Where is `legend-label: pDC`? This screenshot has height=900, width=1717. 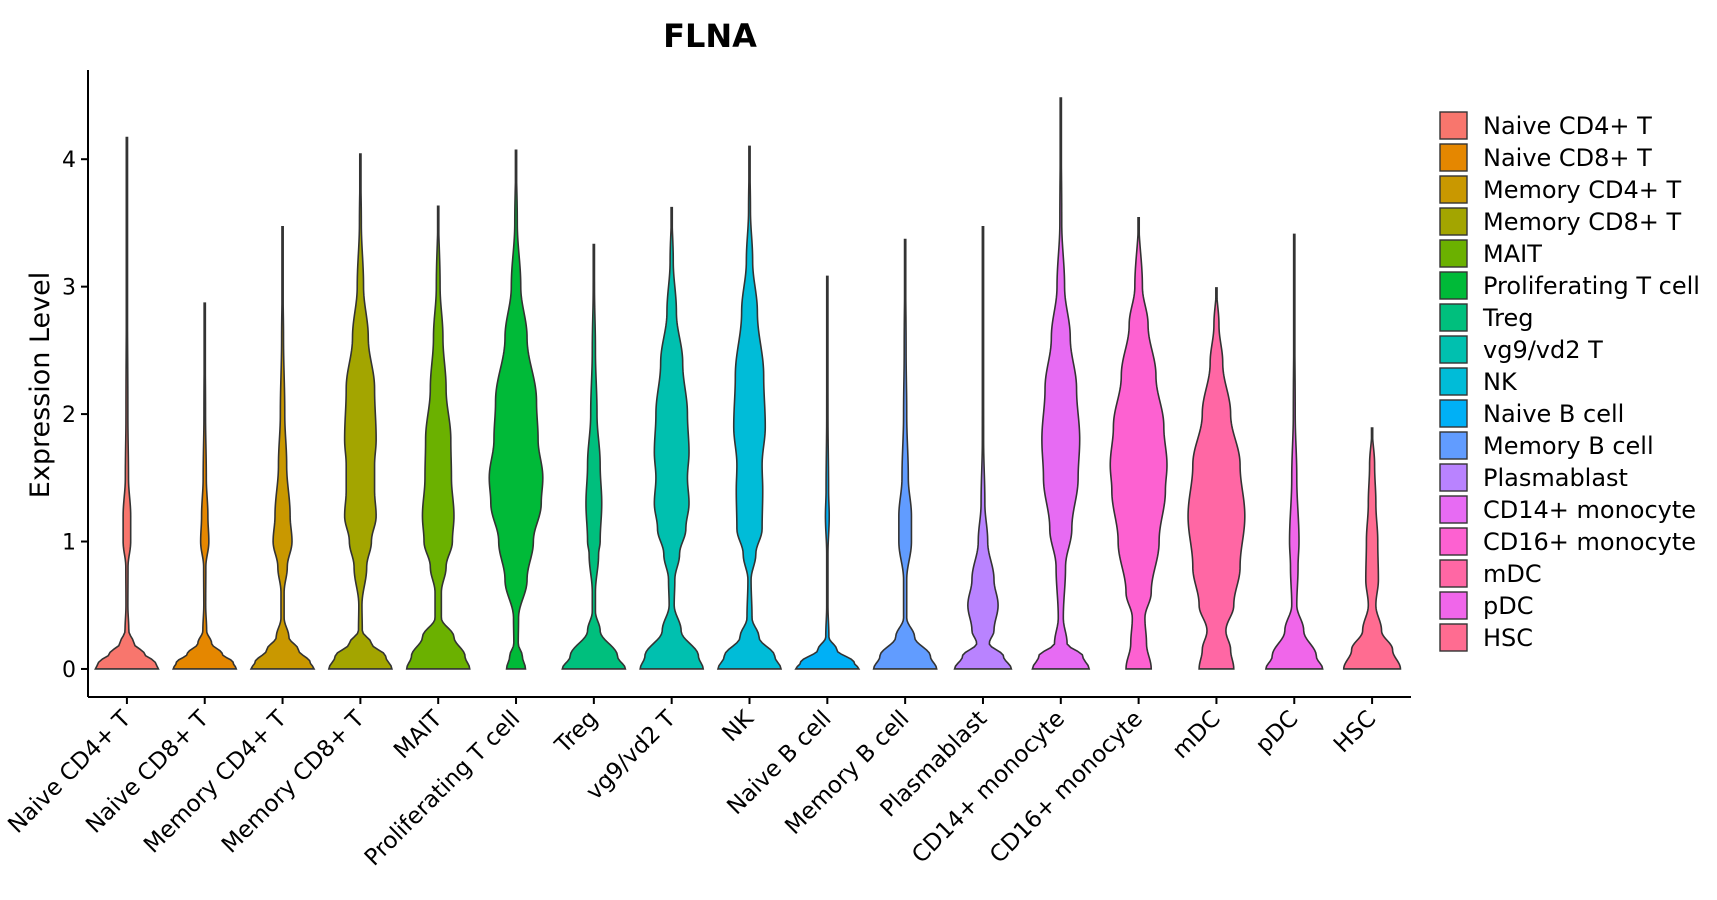 legend-label: pDC is located at coordinates (1508, 606).